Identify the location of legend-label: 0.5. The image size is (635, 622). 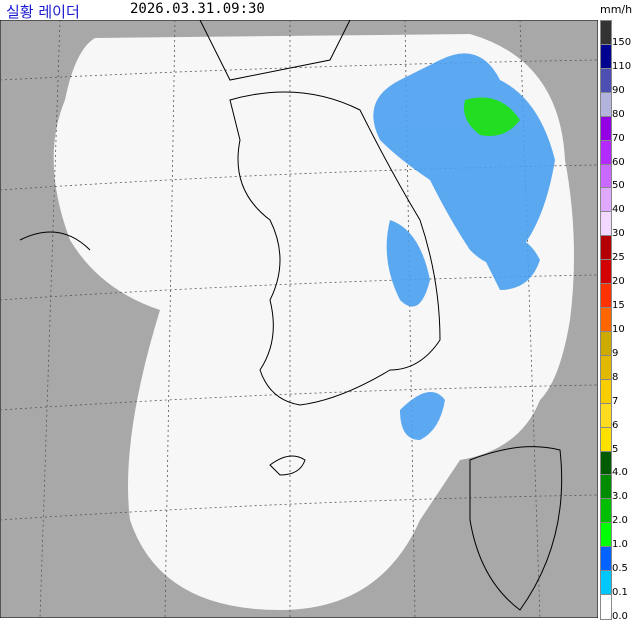
(620, 569).